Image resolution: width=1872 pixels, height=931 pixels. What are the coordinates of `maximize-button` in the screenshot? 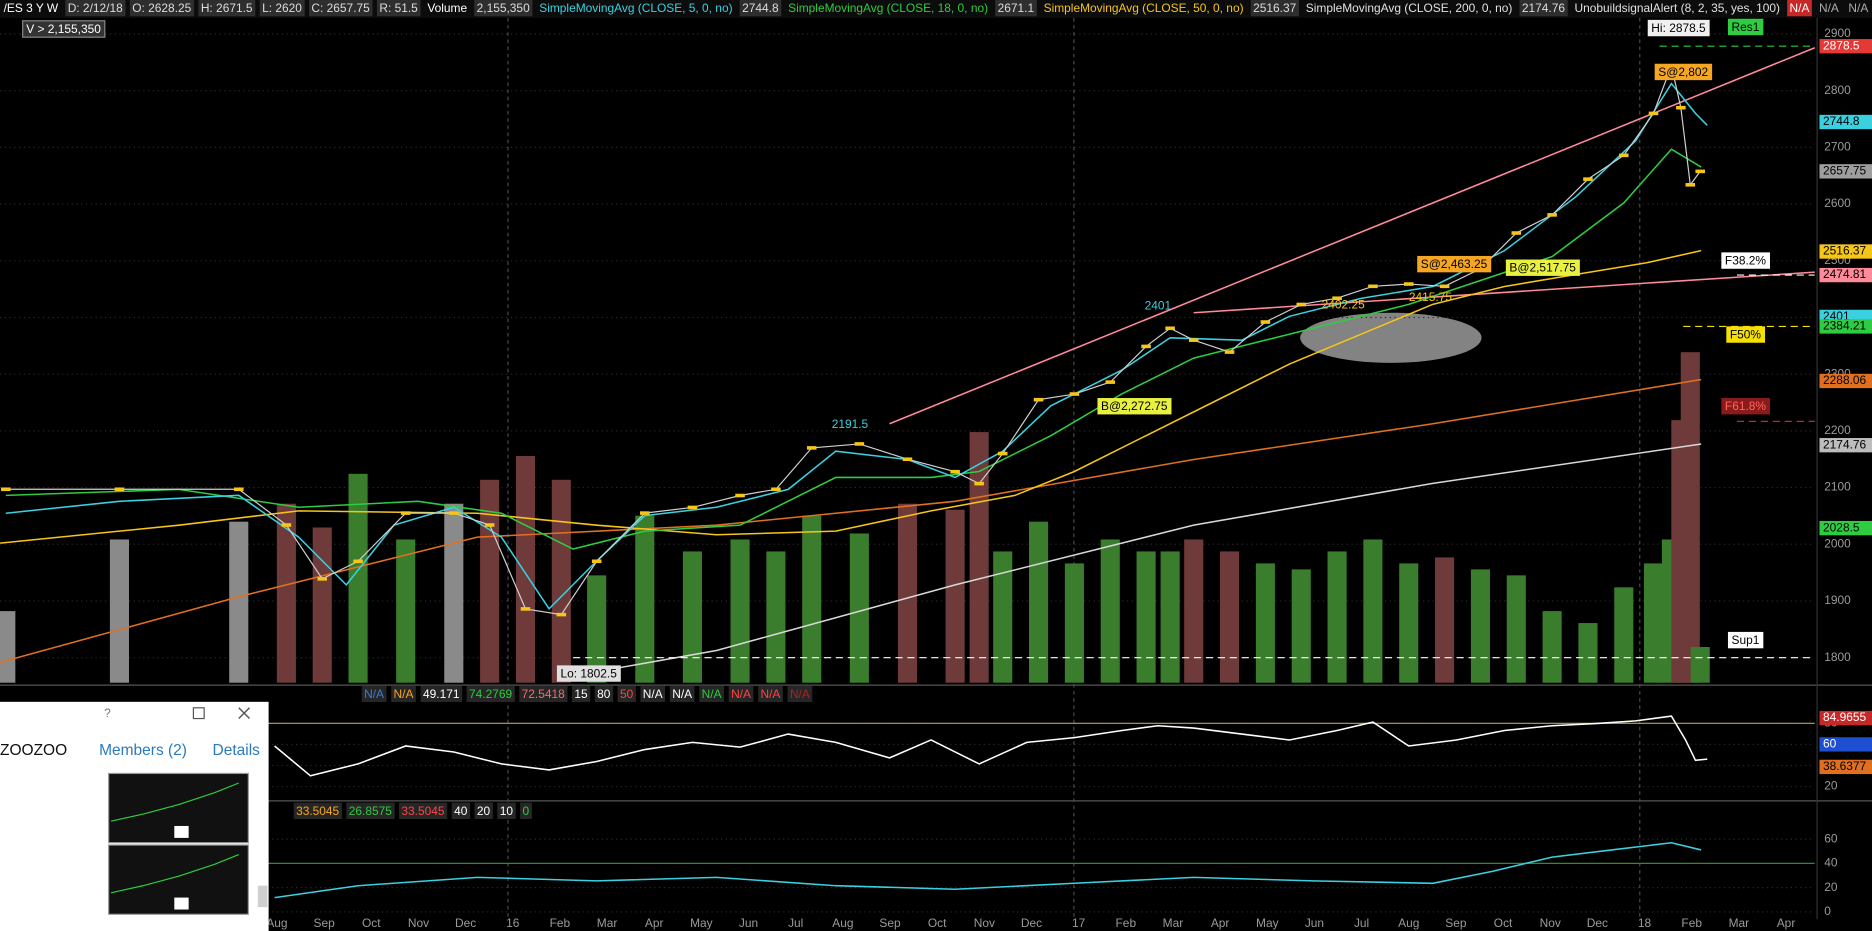 It's located at (198, 713).